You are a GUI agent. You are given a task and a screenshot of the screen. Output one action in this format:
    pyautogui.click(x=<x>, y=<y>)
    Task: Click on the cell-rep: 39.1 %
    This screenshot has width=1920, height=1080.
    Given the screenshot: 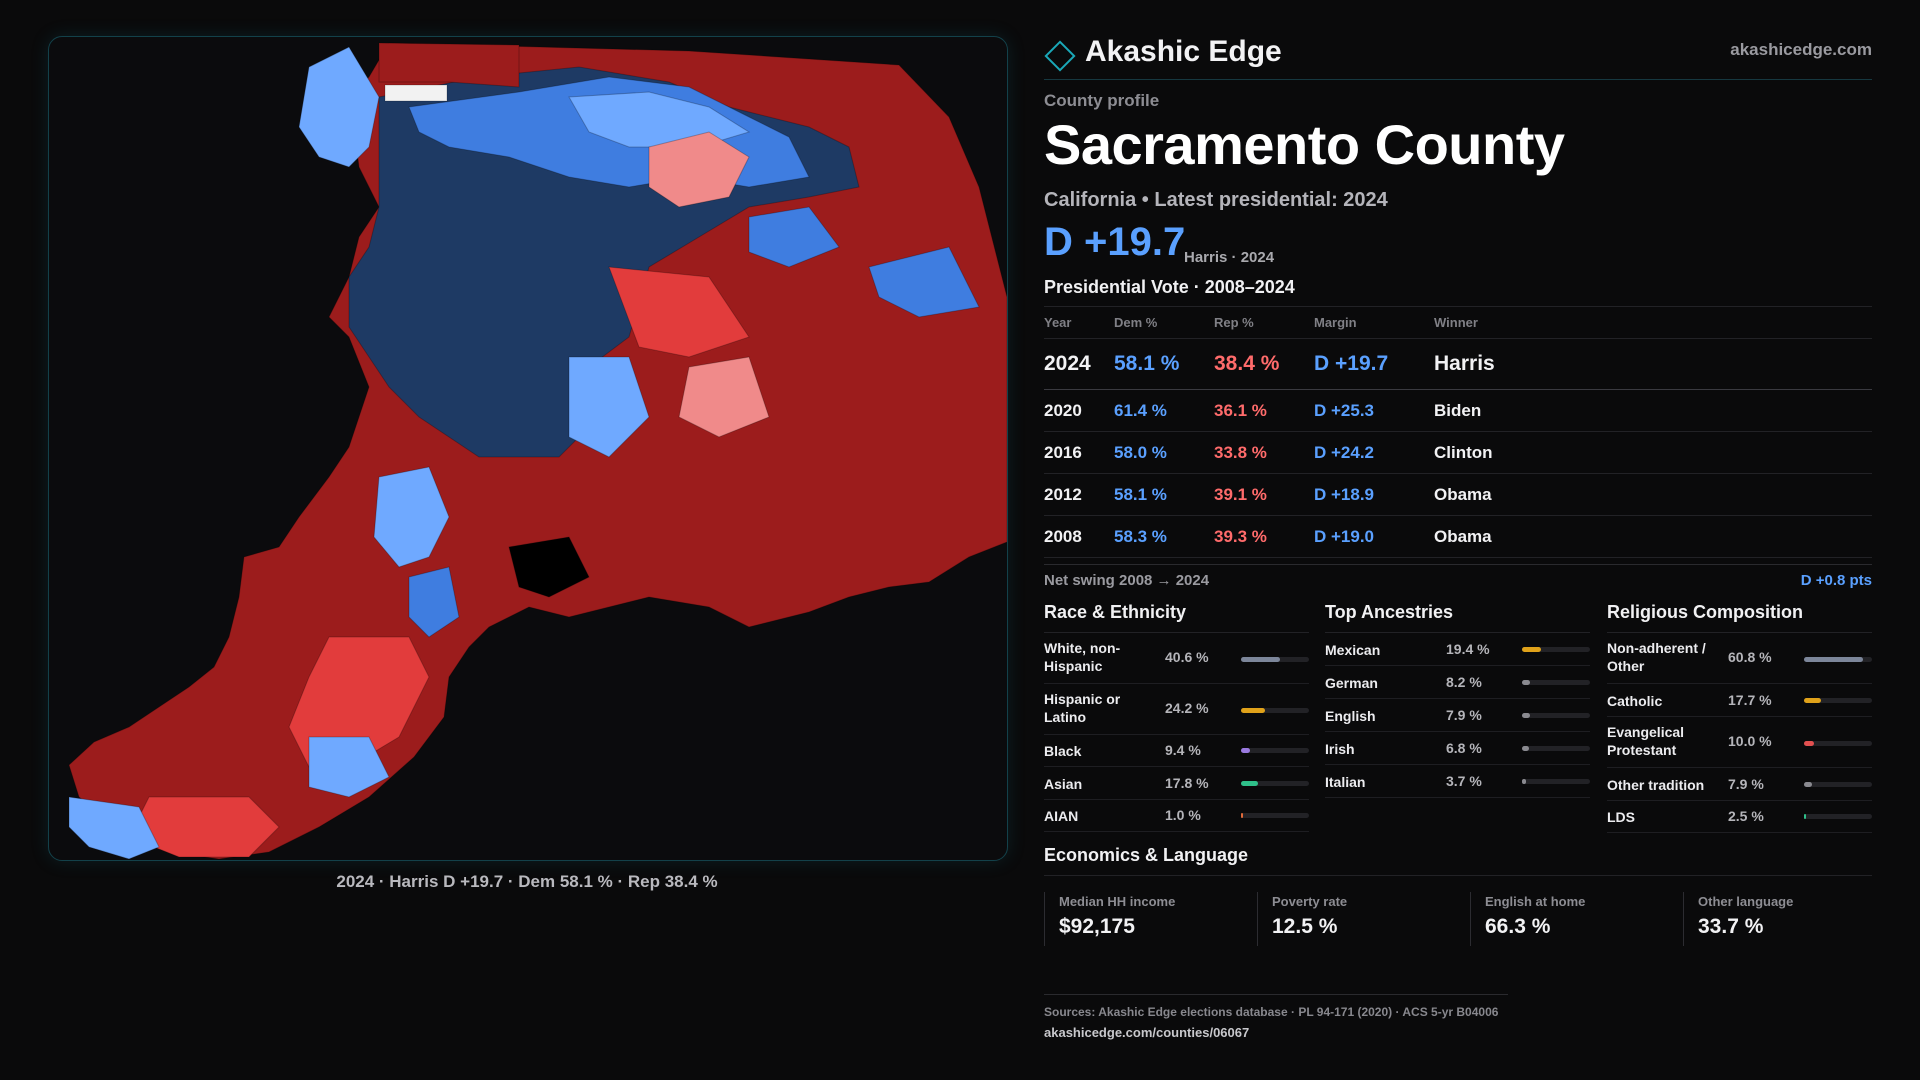 What is the action you would take?
    pyautogui.click(x=1240, y=494)
    